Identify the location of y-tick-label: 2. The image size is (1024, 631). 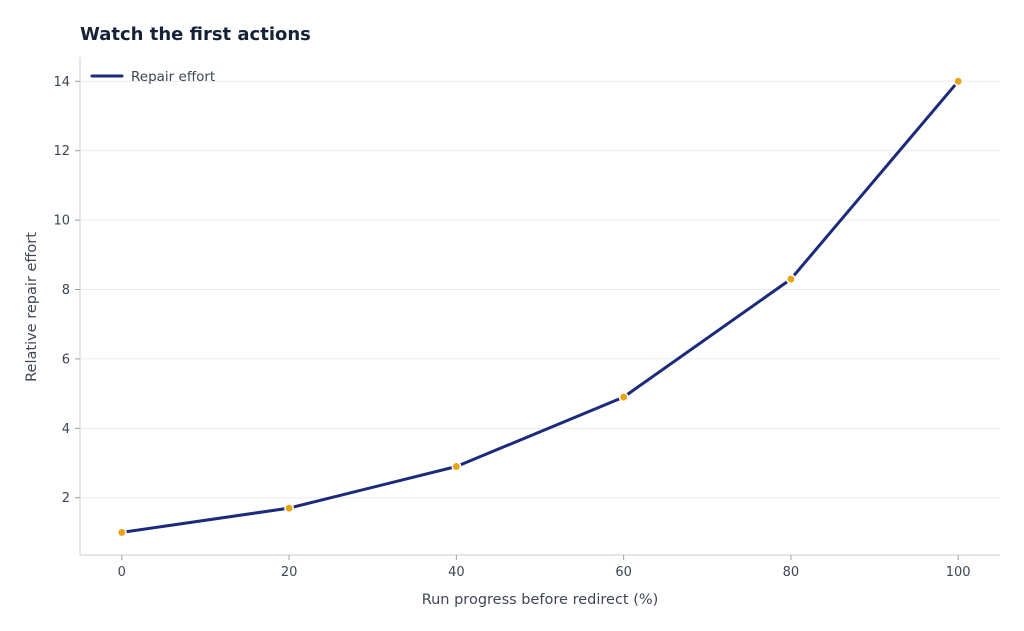
(66, 498).